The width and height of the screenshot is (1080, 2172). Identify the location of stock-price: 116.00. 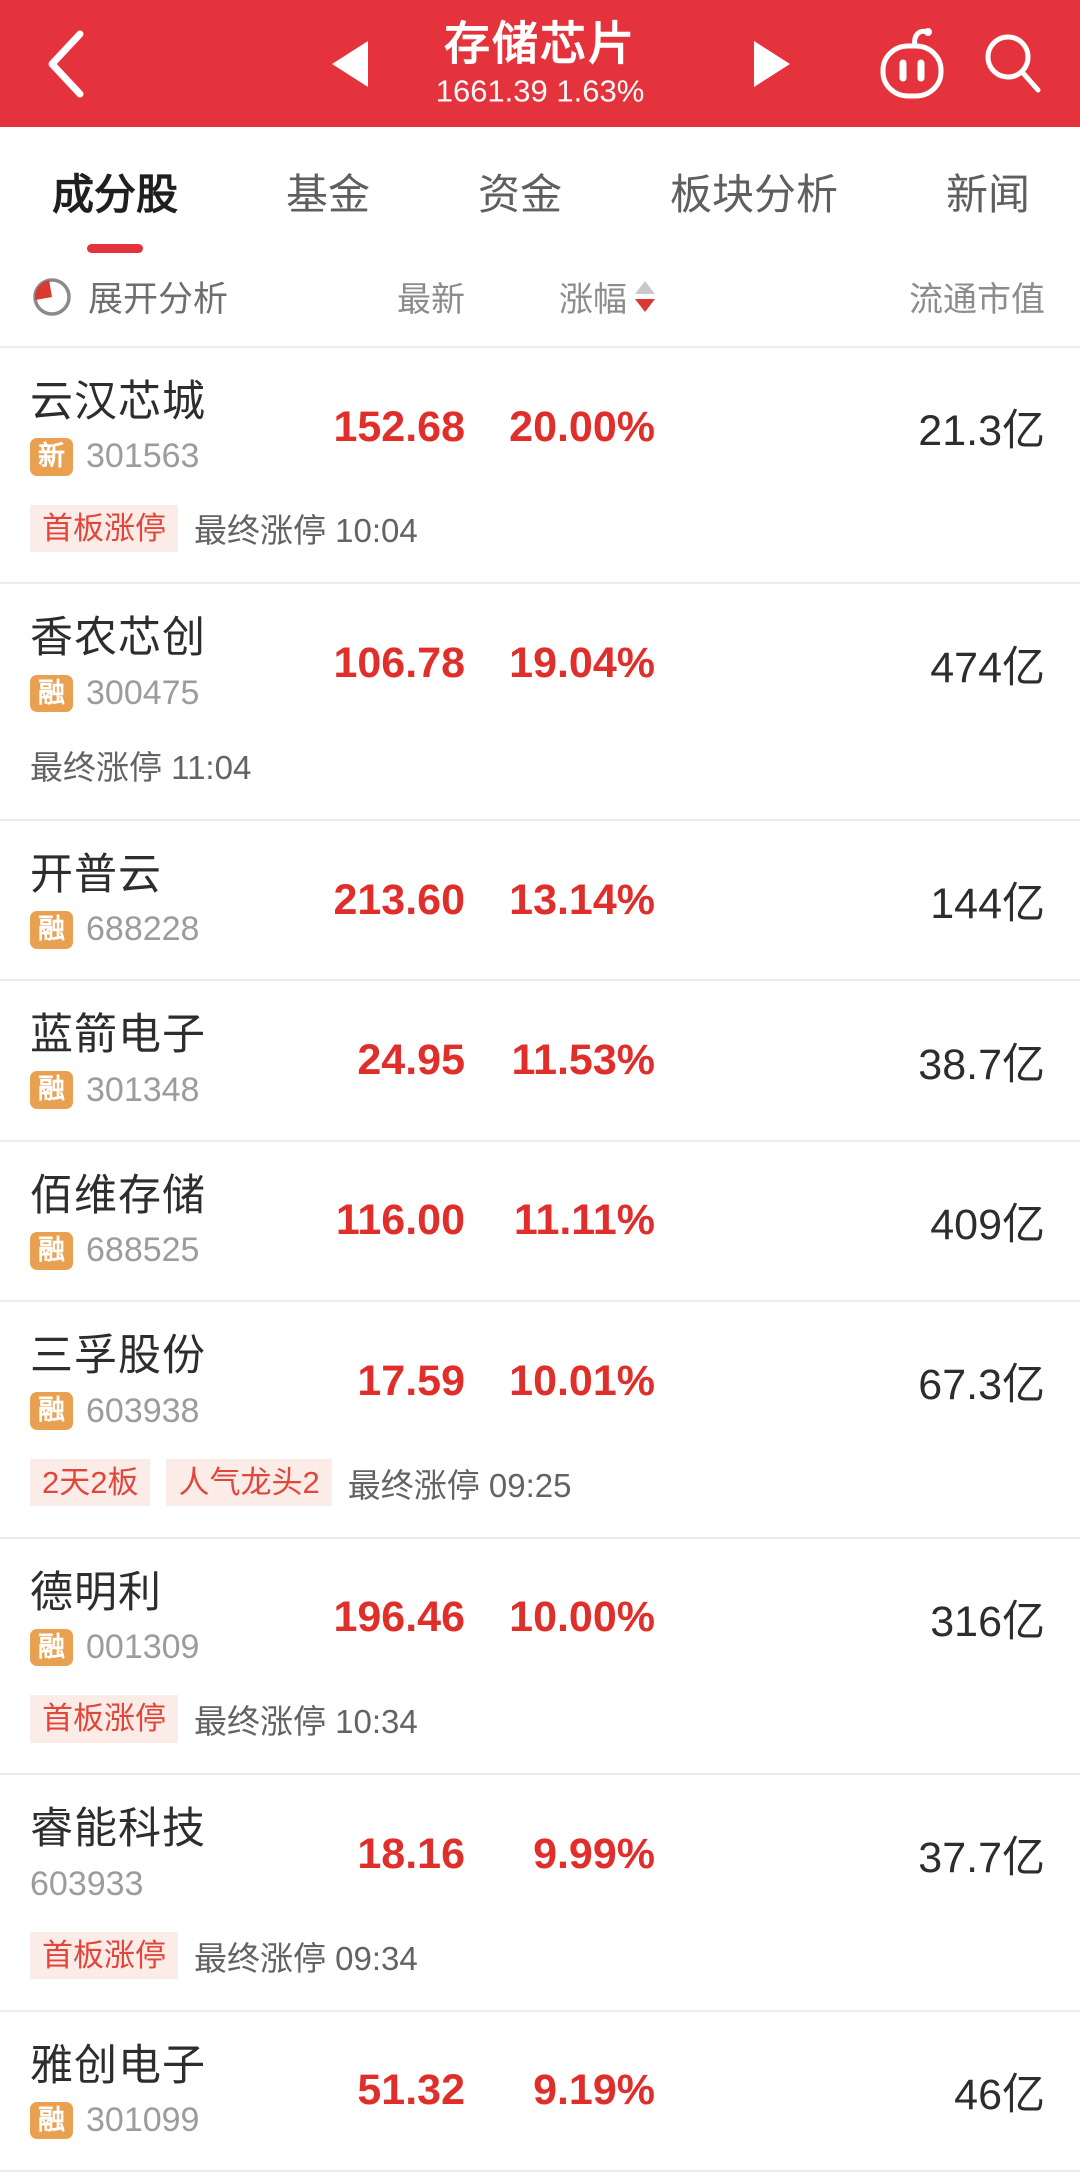
(400, 1220).